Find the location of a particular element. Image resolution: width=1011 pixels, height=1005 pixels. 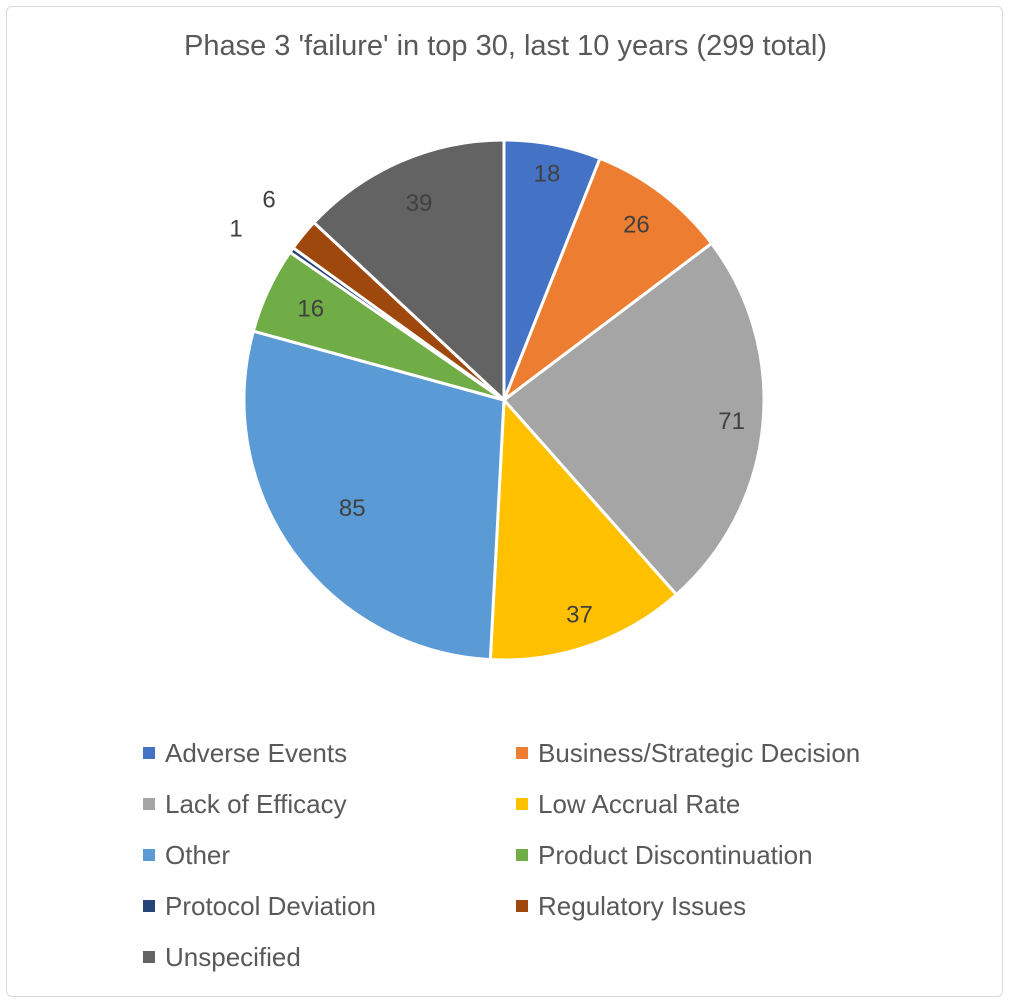

legend-label: Regulatory Issues is located at coordinates (642, 905).